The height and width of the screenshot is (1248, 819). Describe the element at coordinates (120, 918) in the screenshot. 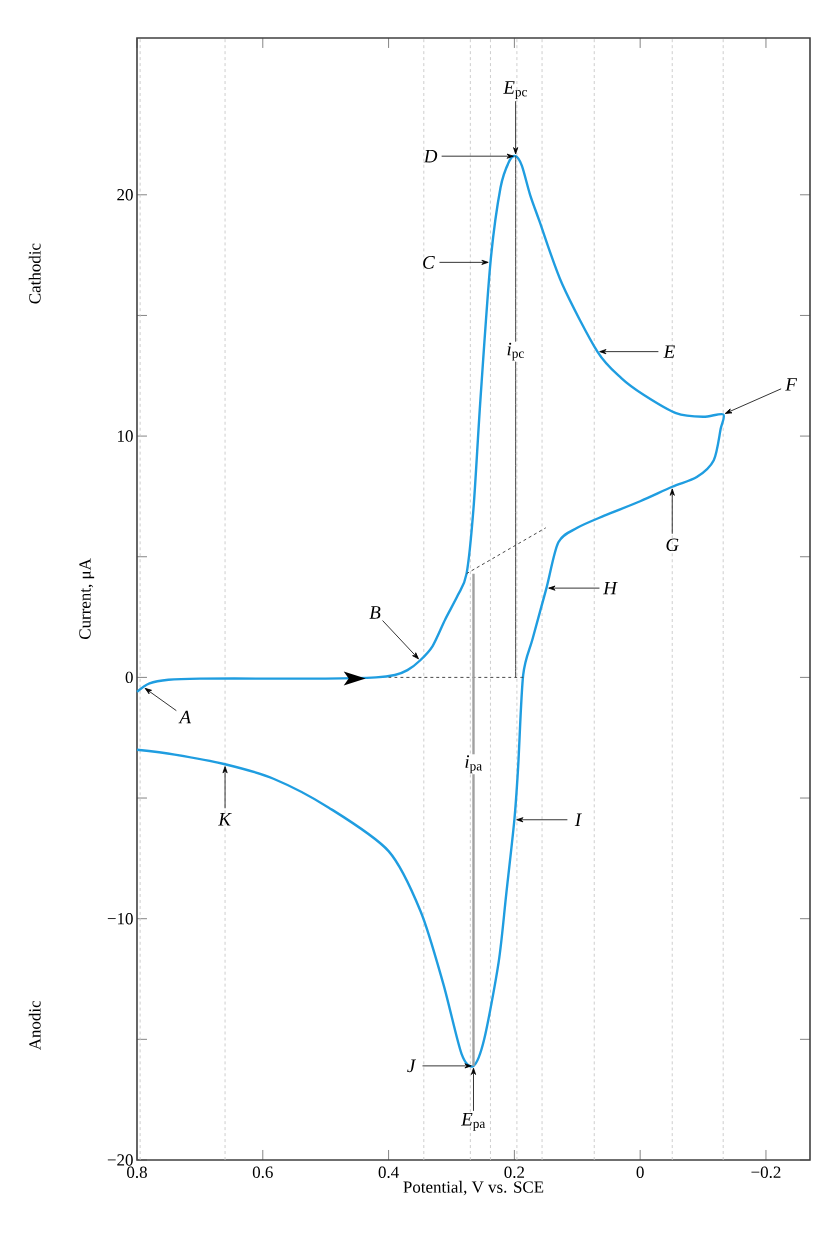

I see `y-tick-label: −10` at that location.